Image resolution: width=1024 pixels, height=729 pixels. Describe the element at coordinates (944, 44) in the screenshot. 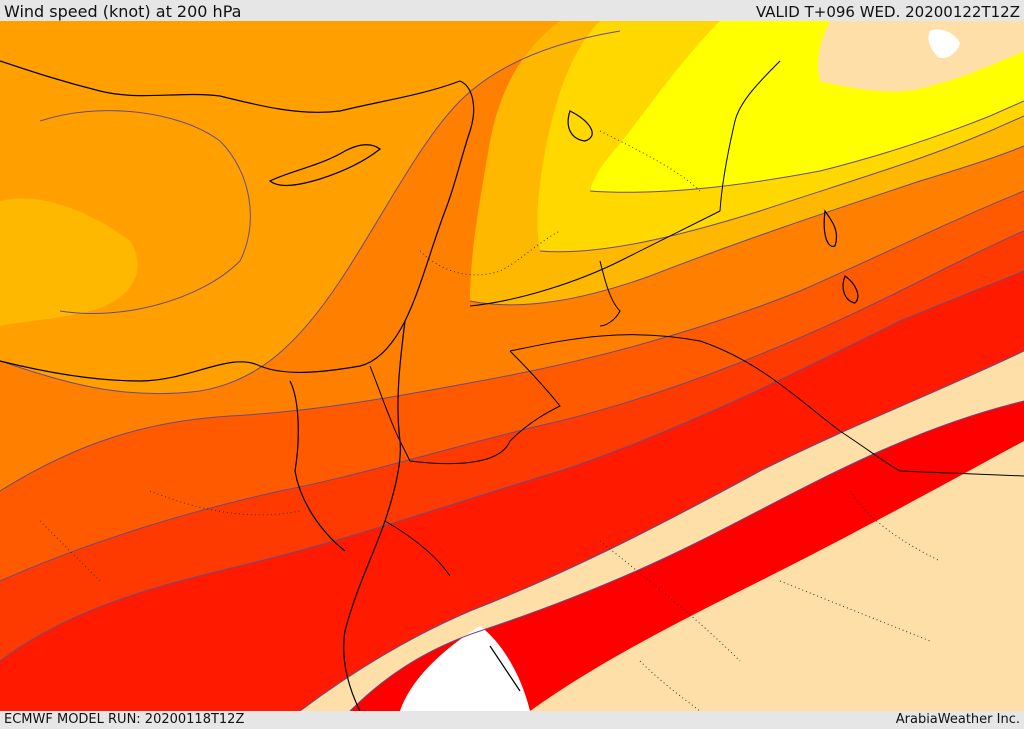

I see `missing-data-north` at that location.